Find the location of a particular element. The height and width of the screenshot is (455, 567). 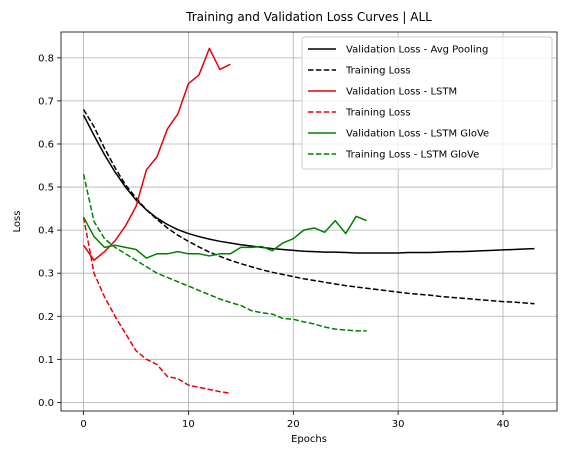

legend-entry-4: Validation Loss - LSTM GloVe is located at coordinates (417, 134).